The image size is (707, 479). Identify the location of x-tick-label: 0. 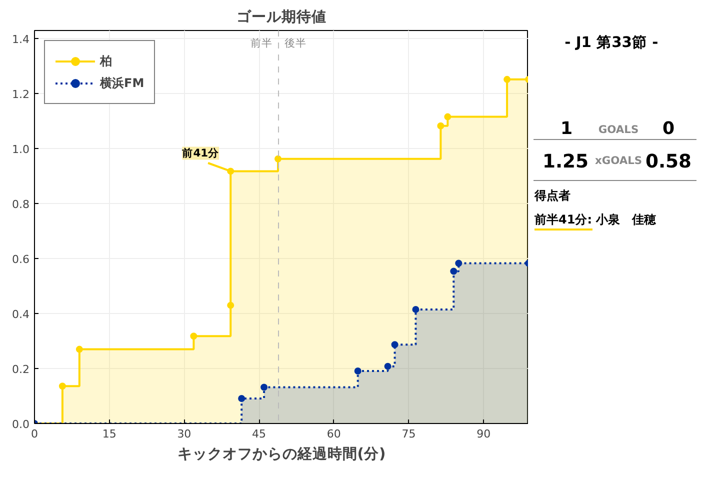
(34, 434).